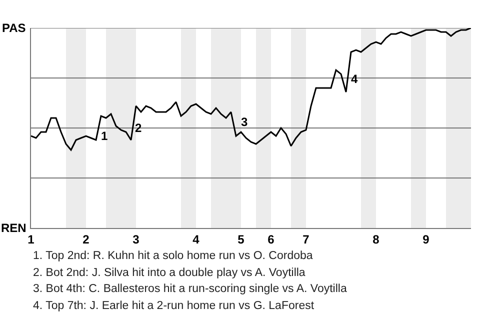 The image size is (480, 320). I want to click on x-tick-label: 7, so click(306, 239).